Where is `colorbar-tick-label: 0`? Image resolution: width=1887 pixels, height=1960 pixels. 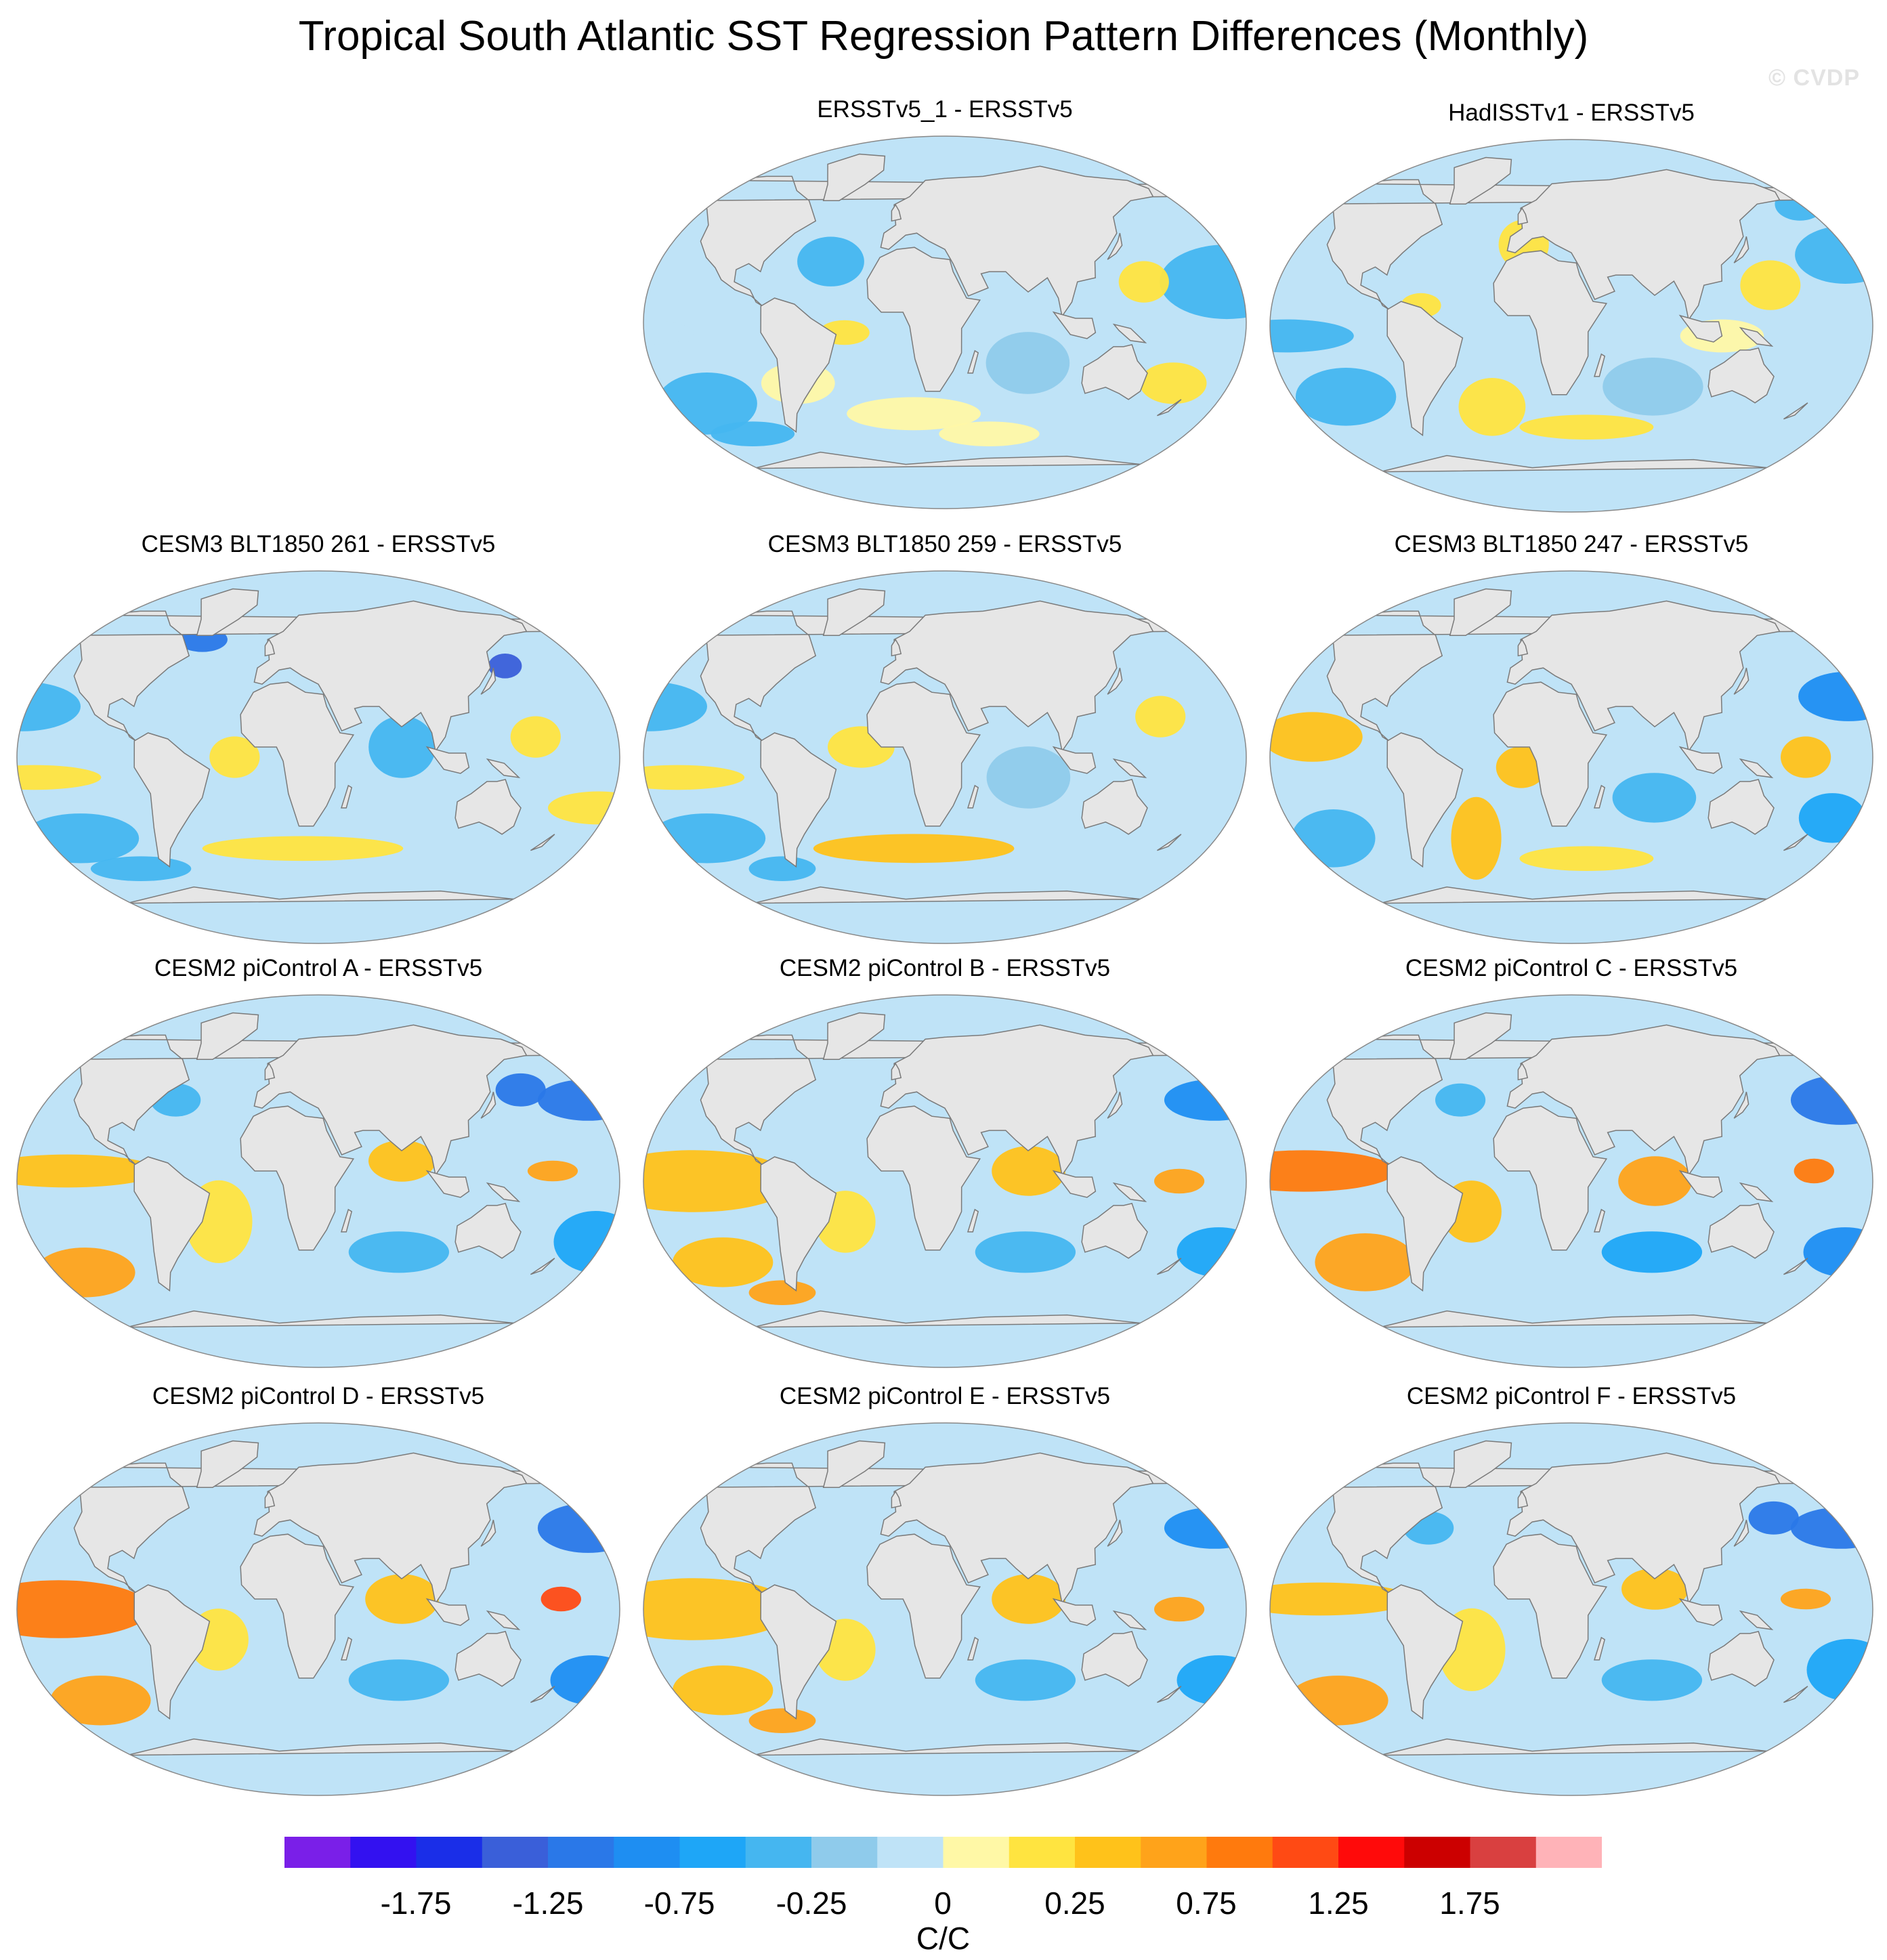 colorbar-tick-label: 0 is located at coordinates (943, 1903).